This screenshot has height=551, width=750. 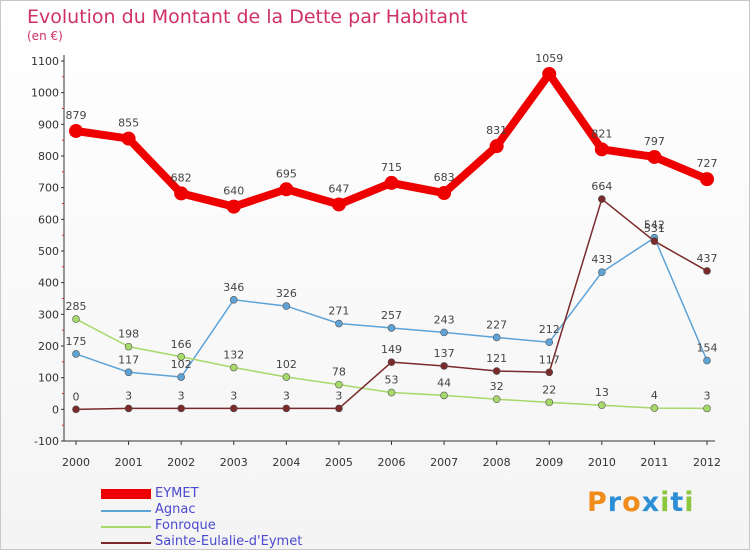 I want to click on x-tick-label: 2009, so click(x=549, y=462).